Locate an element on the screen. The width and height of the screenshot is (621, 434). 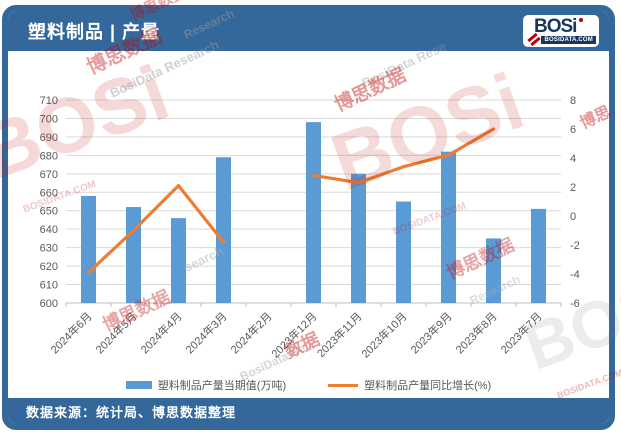
bosi-logo: BOSi BOSIDATA.COM is located at coordinates (561, 31).